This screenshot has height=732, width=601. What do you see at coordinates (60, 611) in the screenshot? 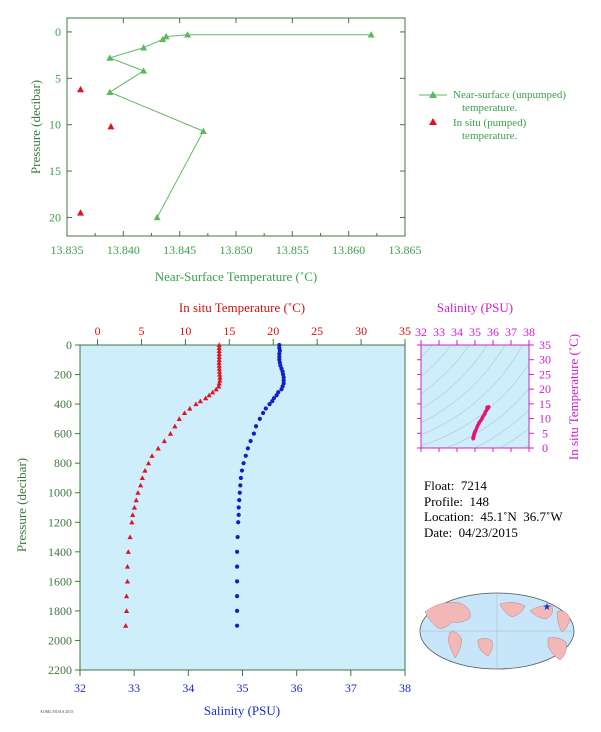
I see `pressure-tick-label: 1800` at bounding box center [60, 611].